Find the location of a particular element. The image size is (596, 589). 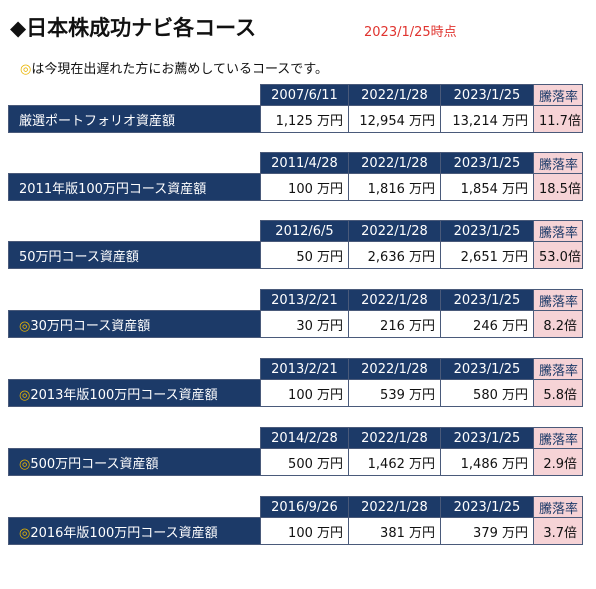

asset-value-cell: 13,214 万円 is located at coordinates (487, 119).